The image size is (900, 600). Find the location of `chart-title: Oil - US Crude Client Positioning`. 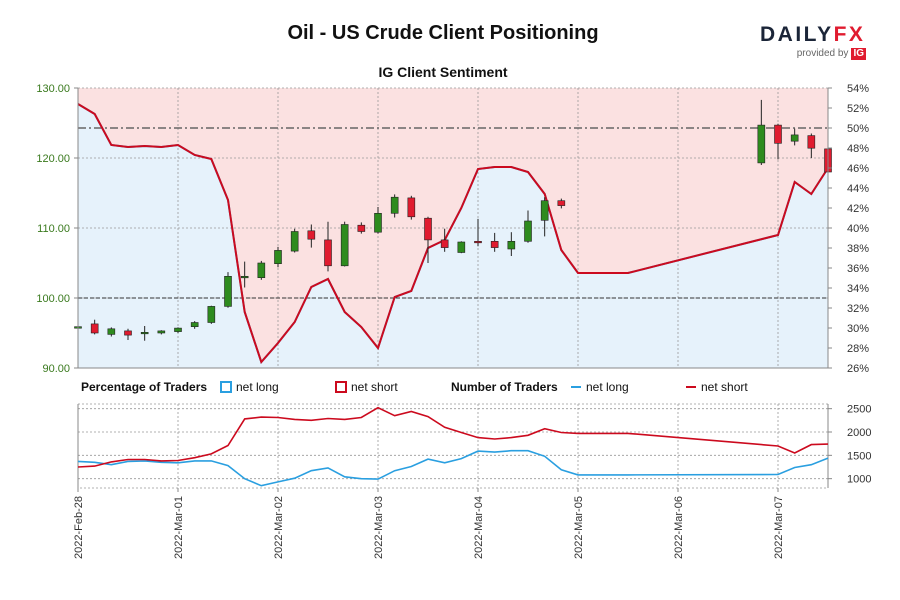

chart-title: Oil - US Crude Client Positioning is located at coordinates (443, 33).